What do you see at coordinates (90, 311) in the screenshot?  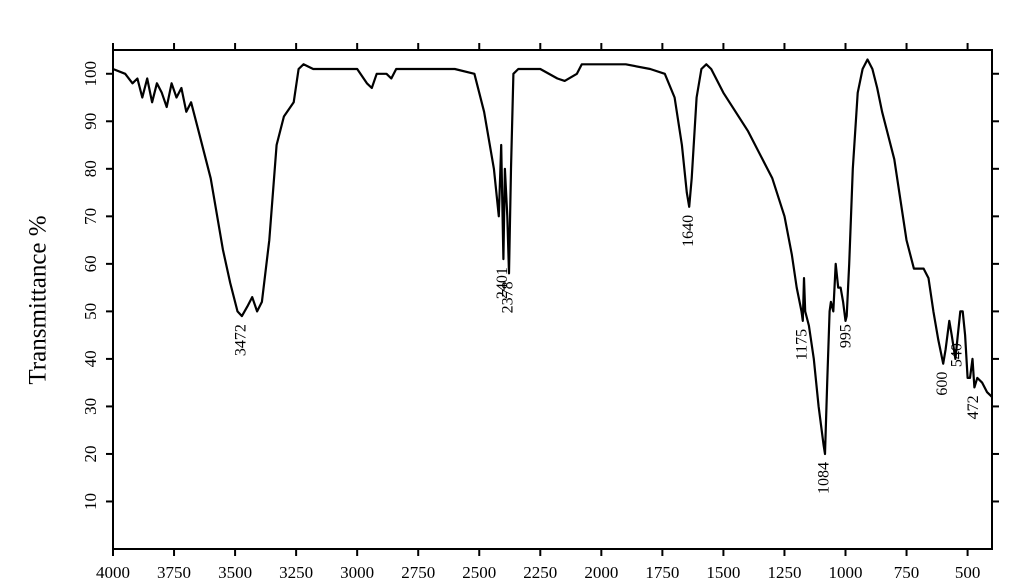 I see `y-tick-label: 50` at bounding box center [90, 311].